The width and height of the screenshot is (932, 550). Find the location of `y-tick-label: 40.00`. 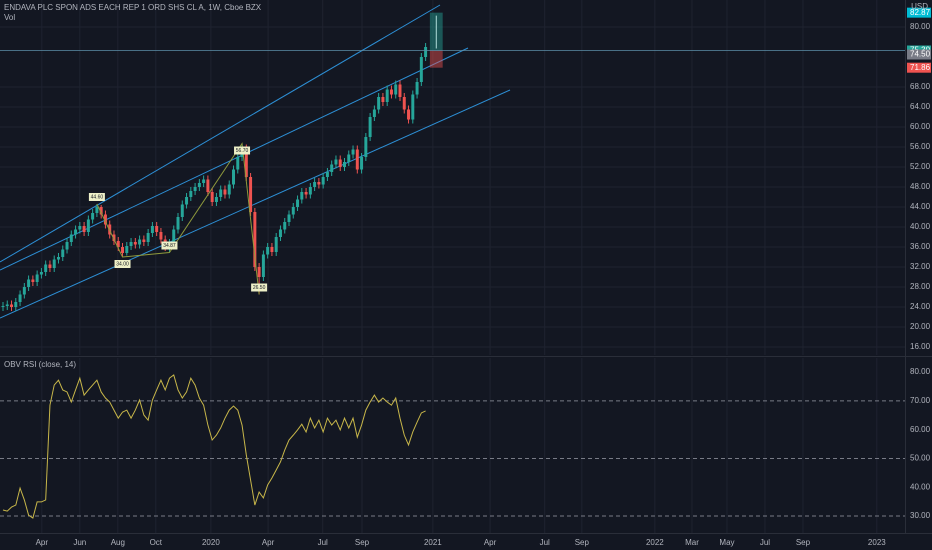

y-tick-label: 40.00 is located at coordinates (920, 486).